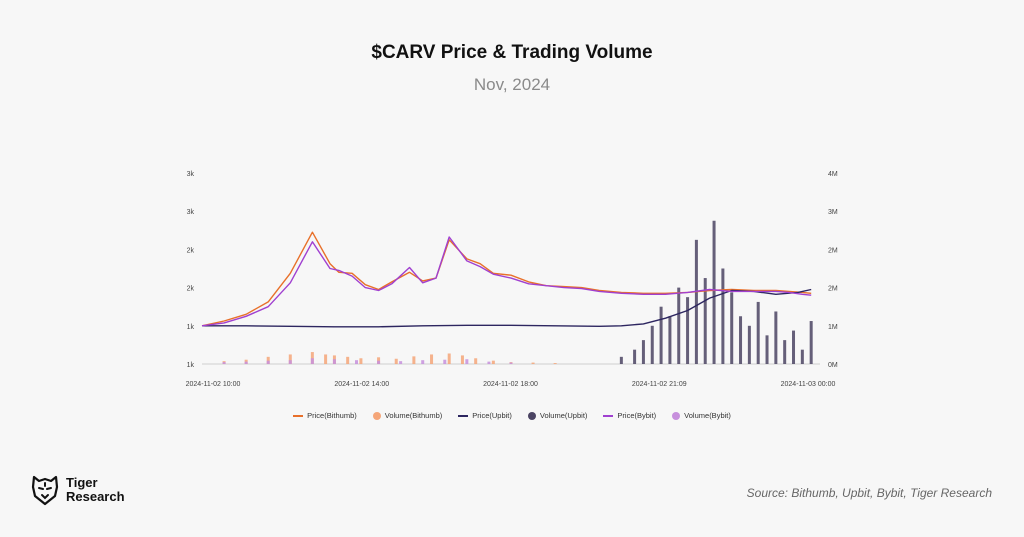  Describe the element at coordinates (361, 384) in the screenshot. I see `x-tick-label: 2024-11-02 14:00` at that location.